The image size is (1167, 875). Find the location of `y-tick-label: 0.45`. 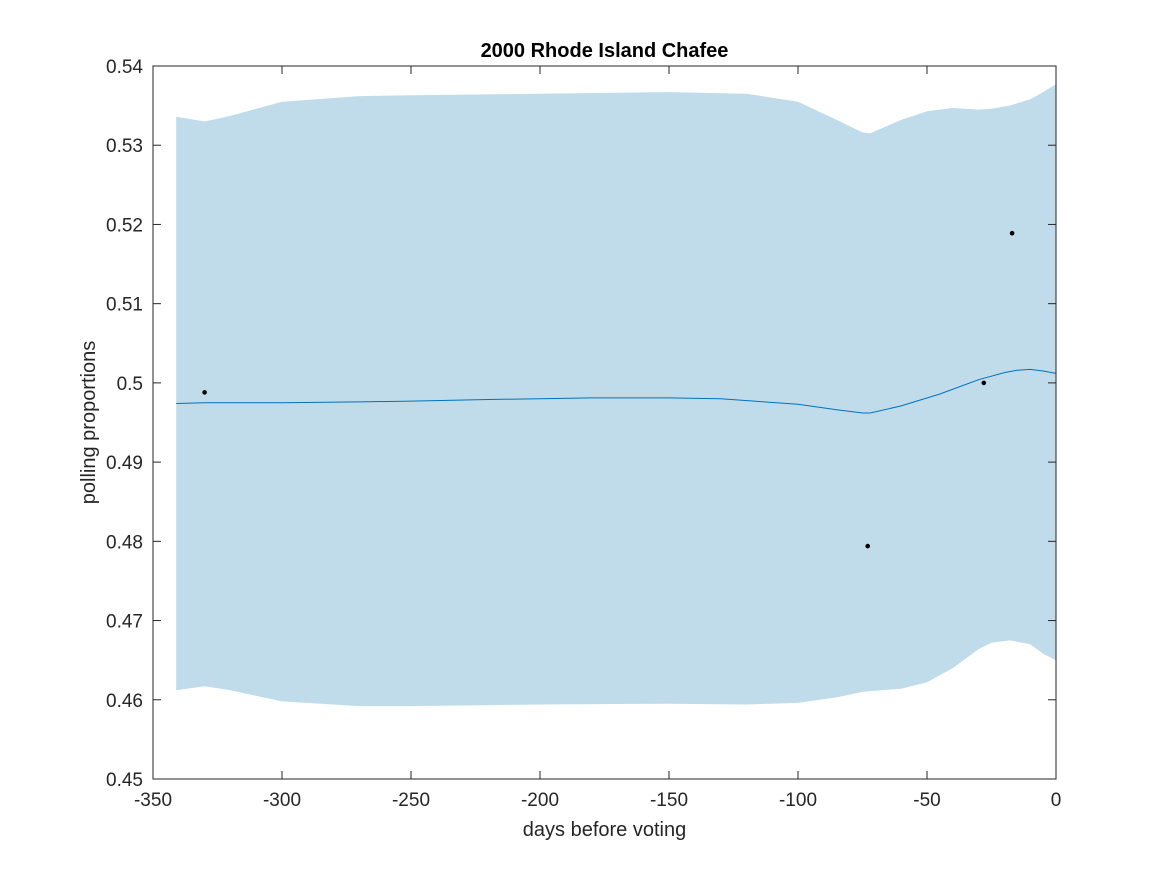

y-tick-label: 0.45 is located at coordinates (124, 780).